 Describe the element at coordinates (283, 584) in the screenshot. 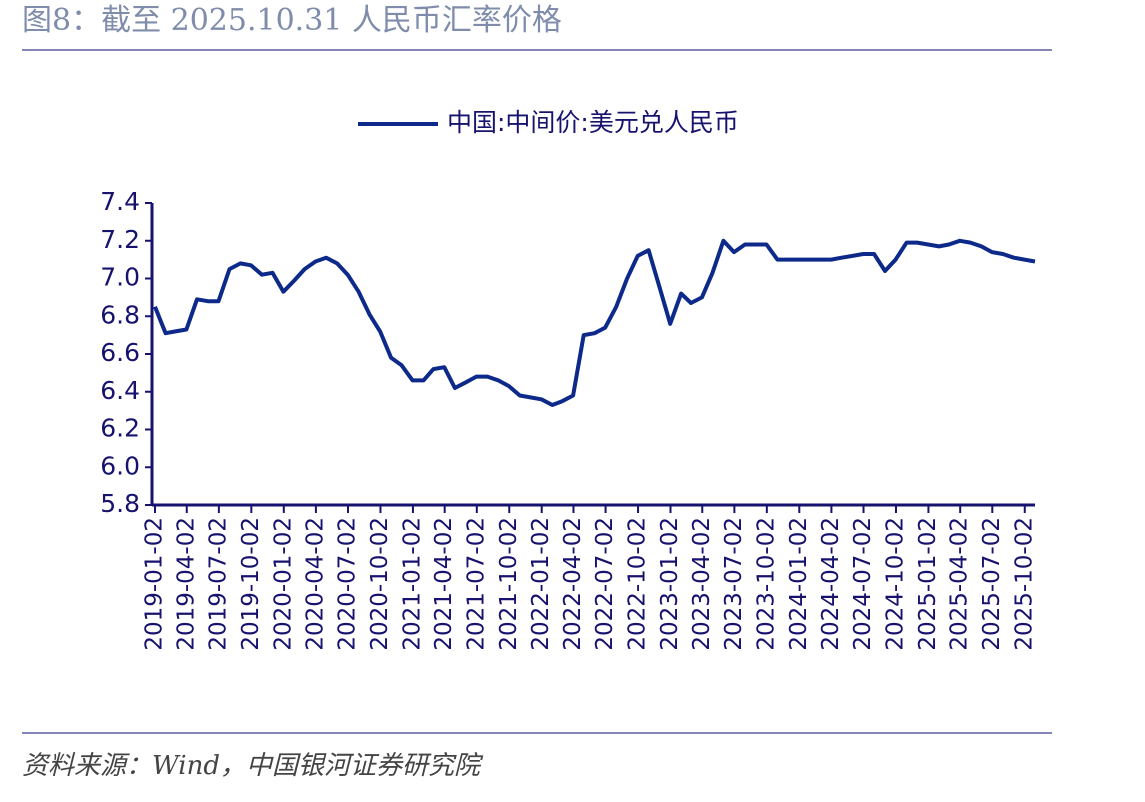

I see `x-tick-label: 2020-01-02` at that location.